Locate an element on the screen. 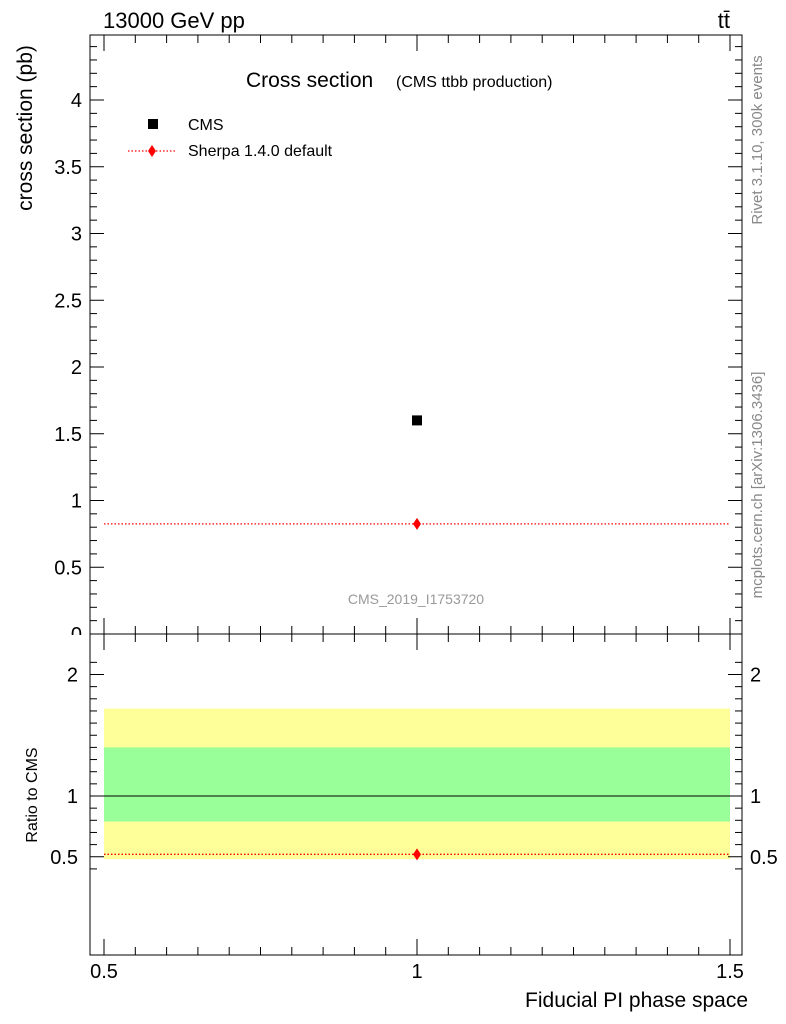 Image resolution: width=786 pixels, height=1024 pixels. legend-label-cms: CMS is located at coordinates (206, 125).